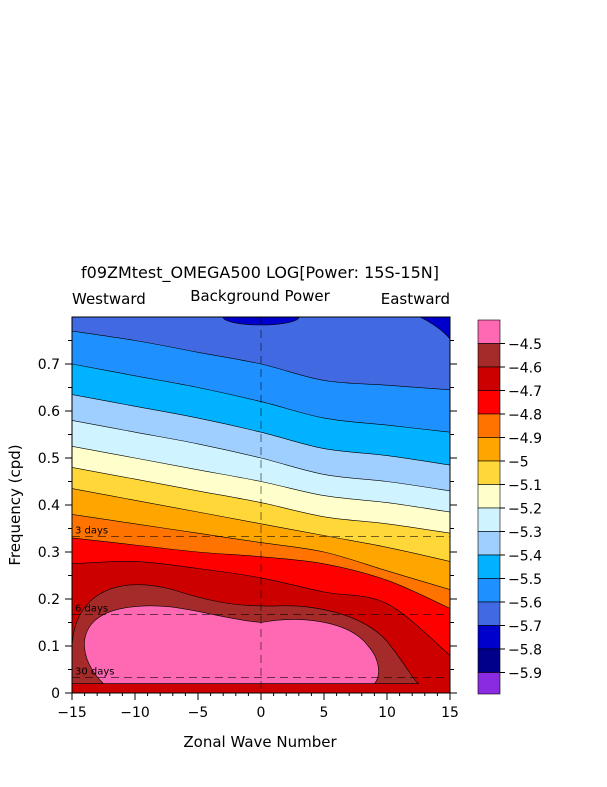 This screenshot has height=787, width=607. I want to click on contour-band-pink-minimum, so click(231, 644).